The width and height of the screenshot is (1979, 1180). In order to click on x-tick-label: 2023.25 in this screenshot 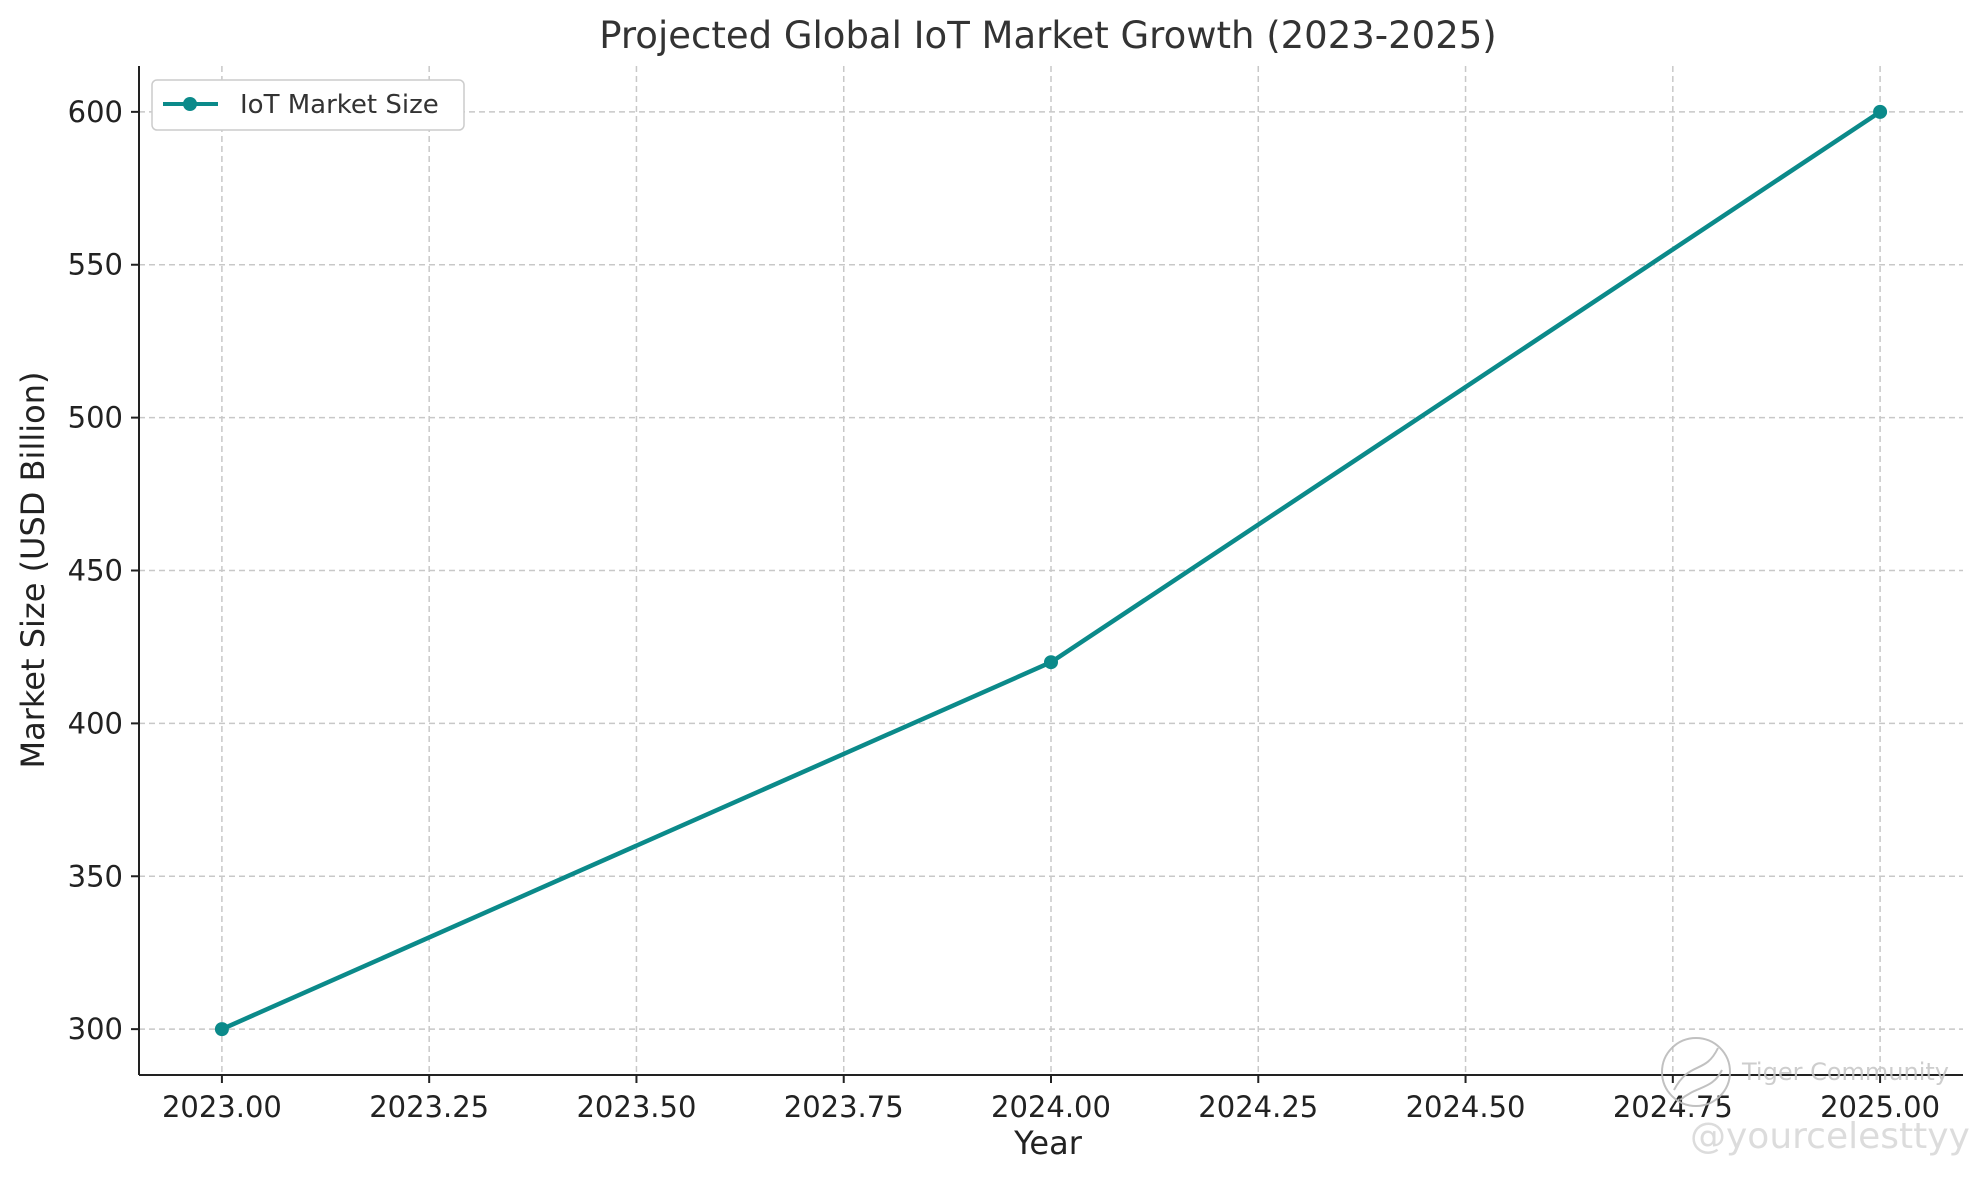, I will do `click(429, 1107)`.